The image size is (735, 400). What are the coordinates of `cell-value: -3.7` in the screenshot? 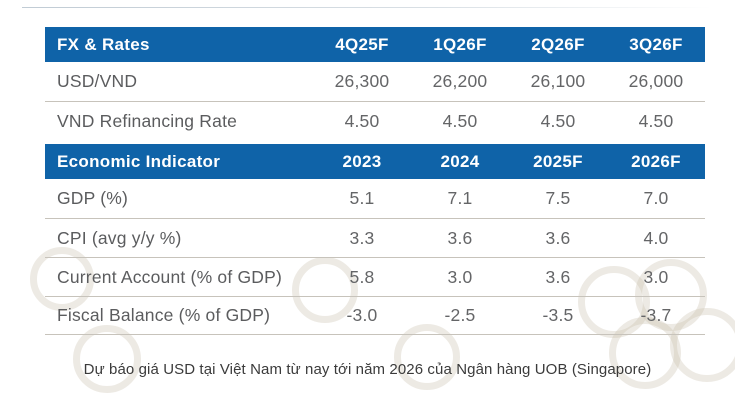 It's located at (656, 315).